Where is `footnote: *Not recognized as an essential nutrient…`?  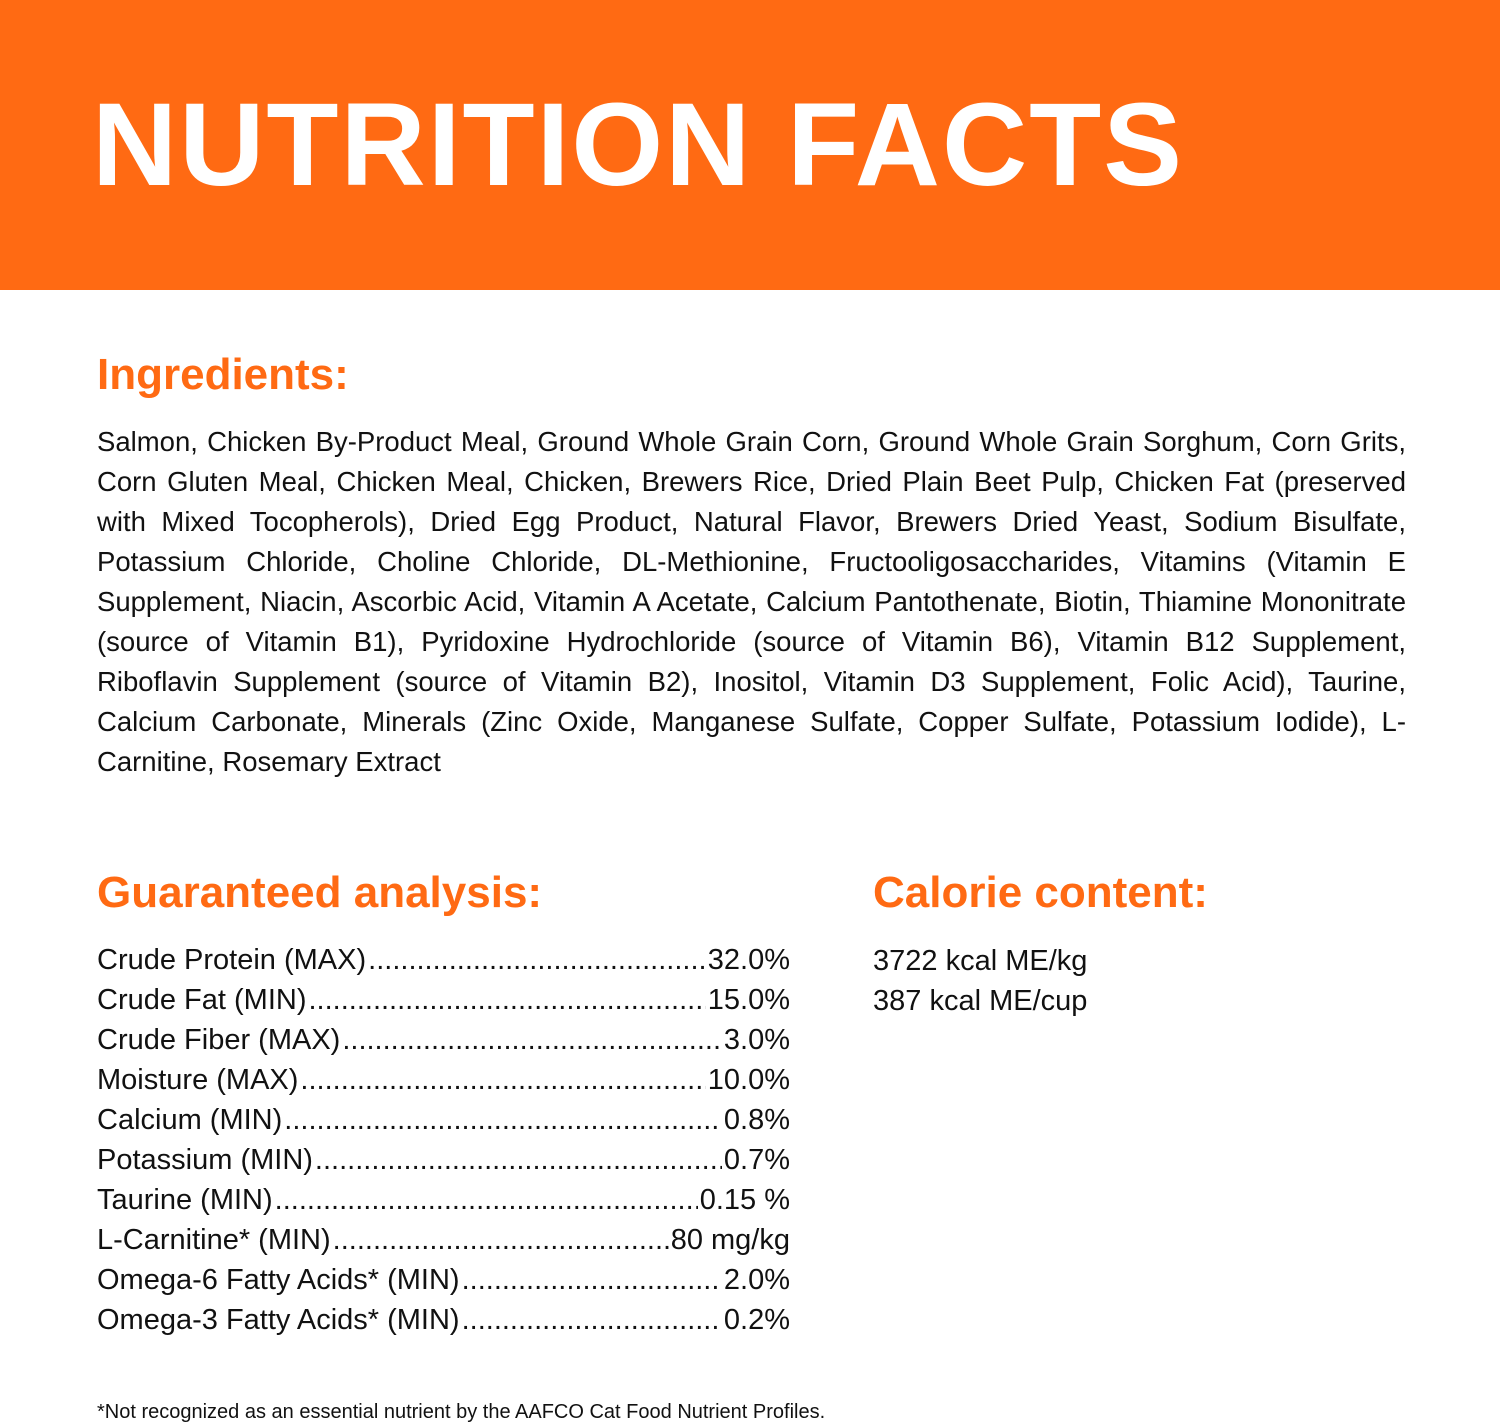
footnote: *Not recognized as an essential nutrient… is located at coordinates (461, 1412).